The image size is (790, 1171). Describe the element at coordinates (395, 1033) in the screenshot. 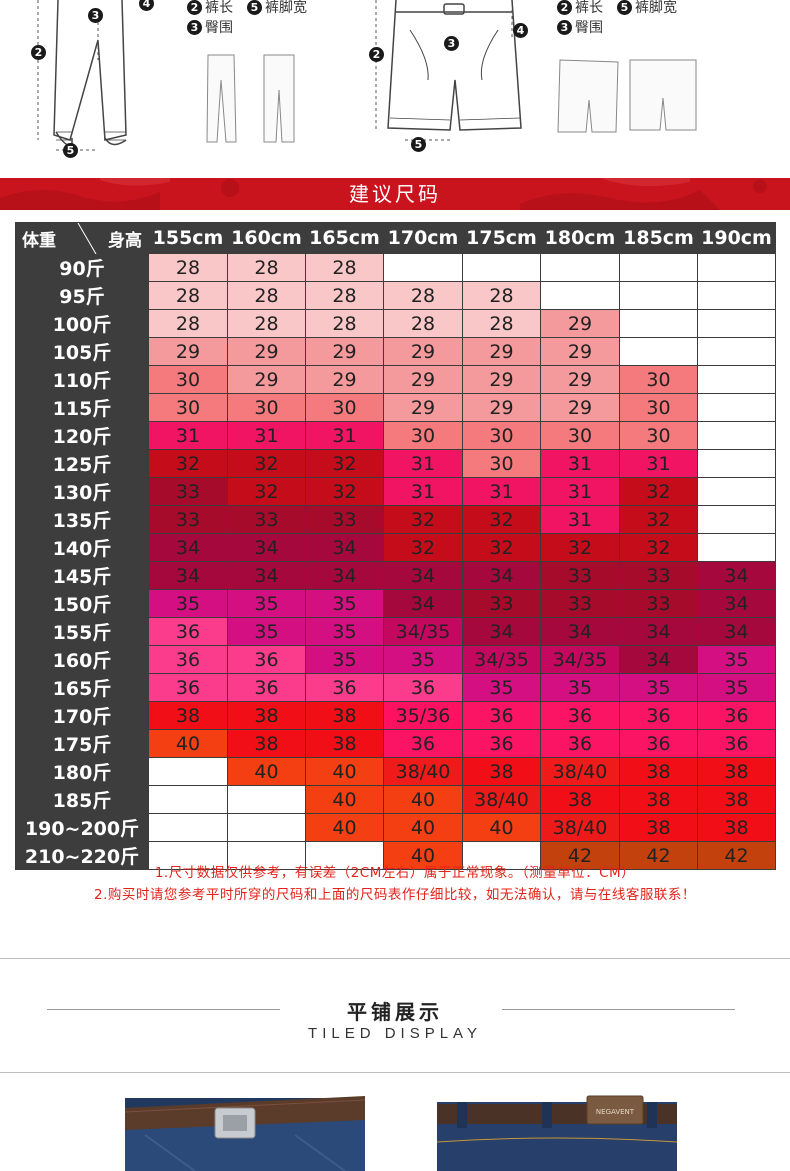

I see `tiled-display-subtitle: TILED DISPLAY` at that location.